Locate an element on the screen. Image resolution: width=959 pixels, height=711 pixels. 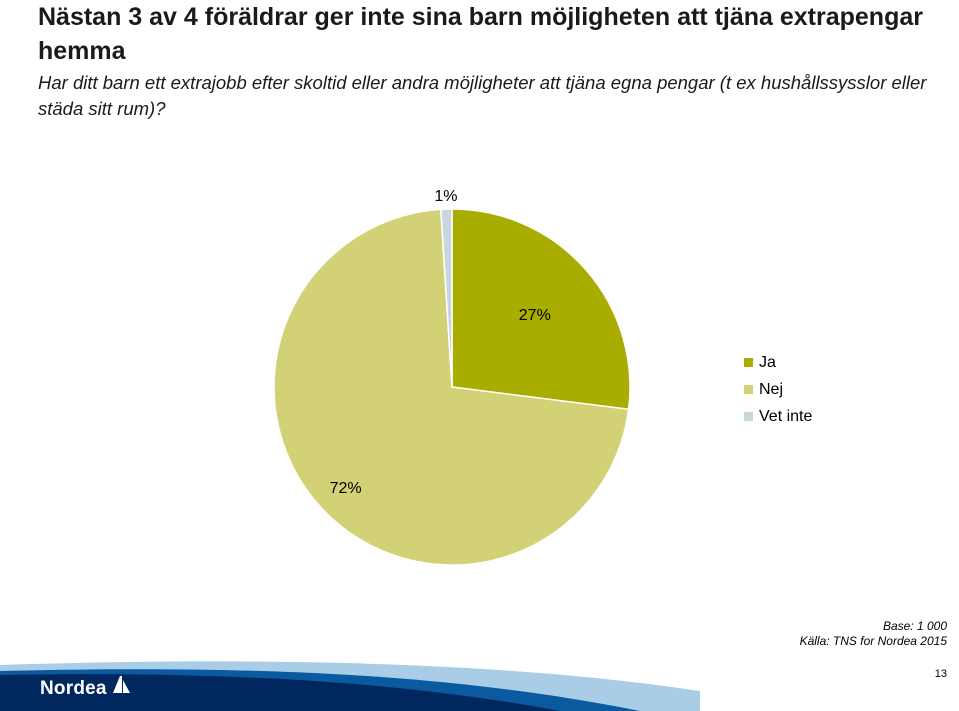
legend-item-nej: Nej is located at coordinates (778, 389).